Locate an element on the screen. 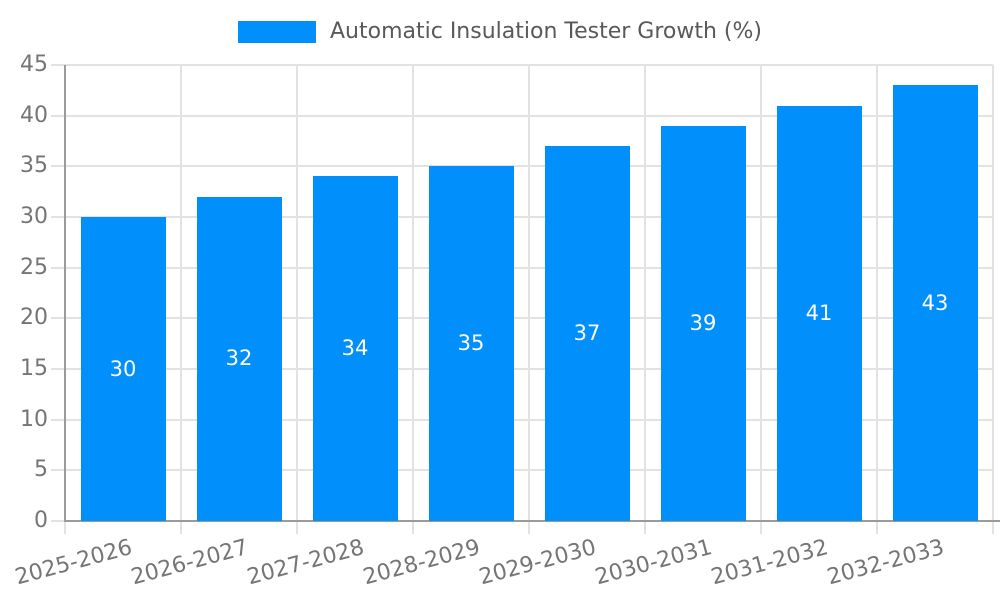 This screenshot has height=600, width=1000. bar-value-label: 30 is located at coordinates (123, 368).